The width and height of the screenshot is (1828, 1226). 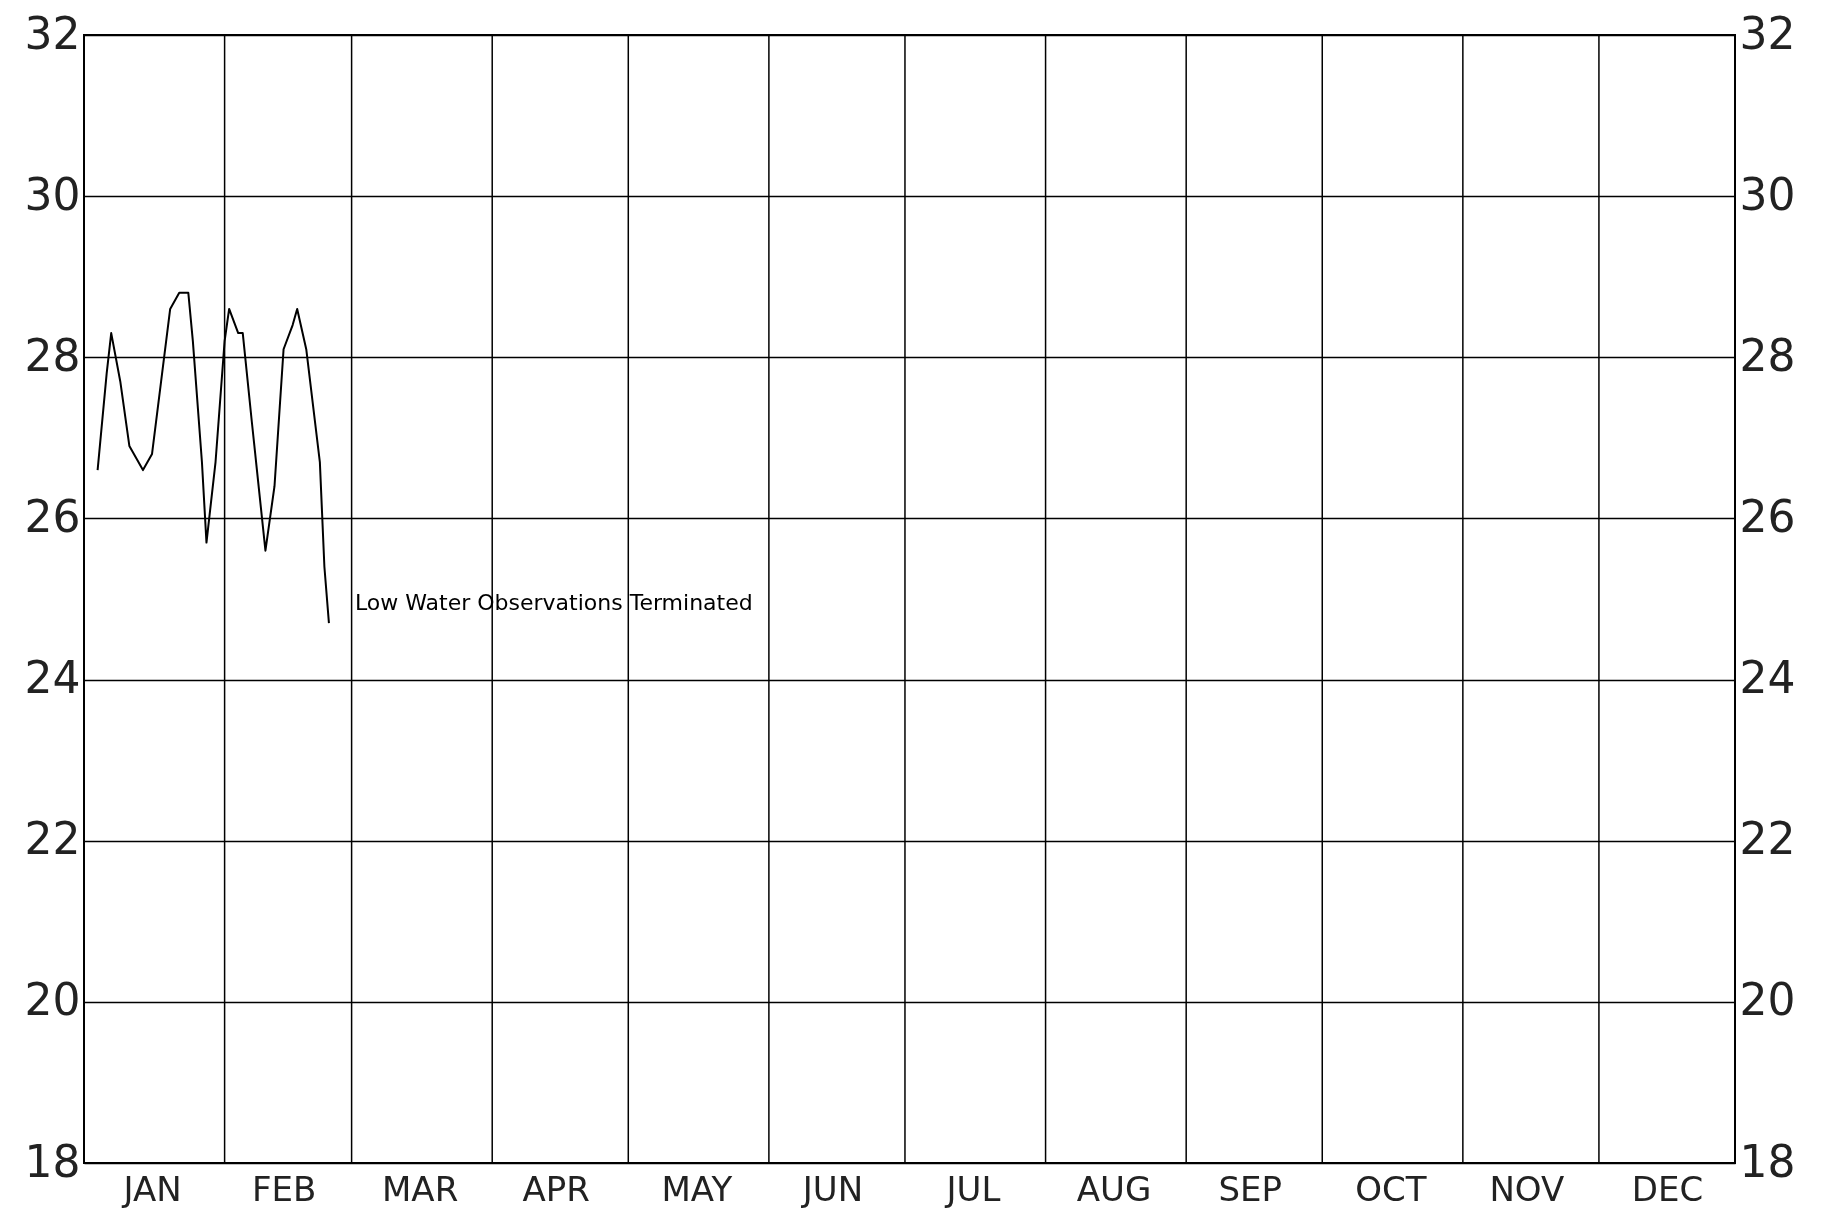 What do you see at coordinates (1114, 1188) in the screenshot?
I see `x-tick-label: AUG` at bounding box center [1114, 1188].